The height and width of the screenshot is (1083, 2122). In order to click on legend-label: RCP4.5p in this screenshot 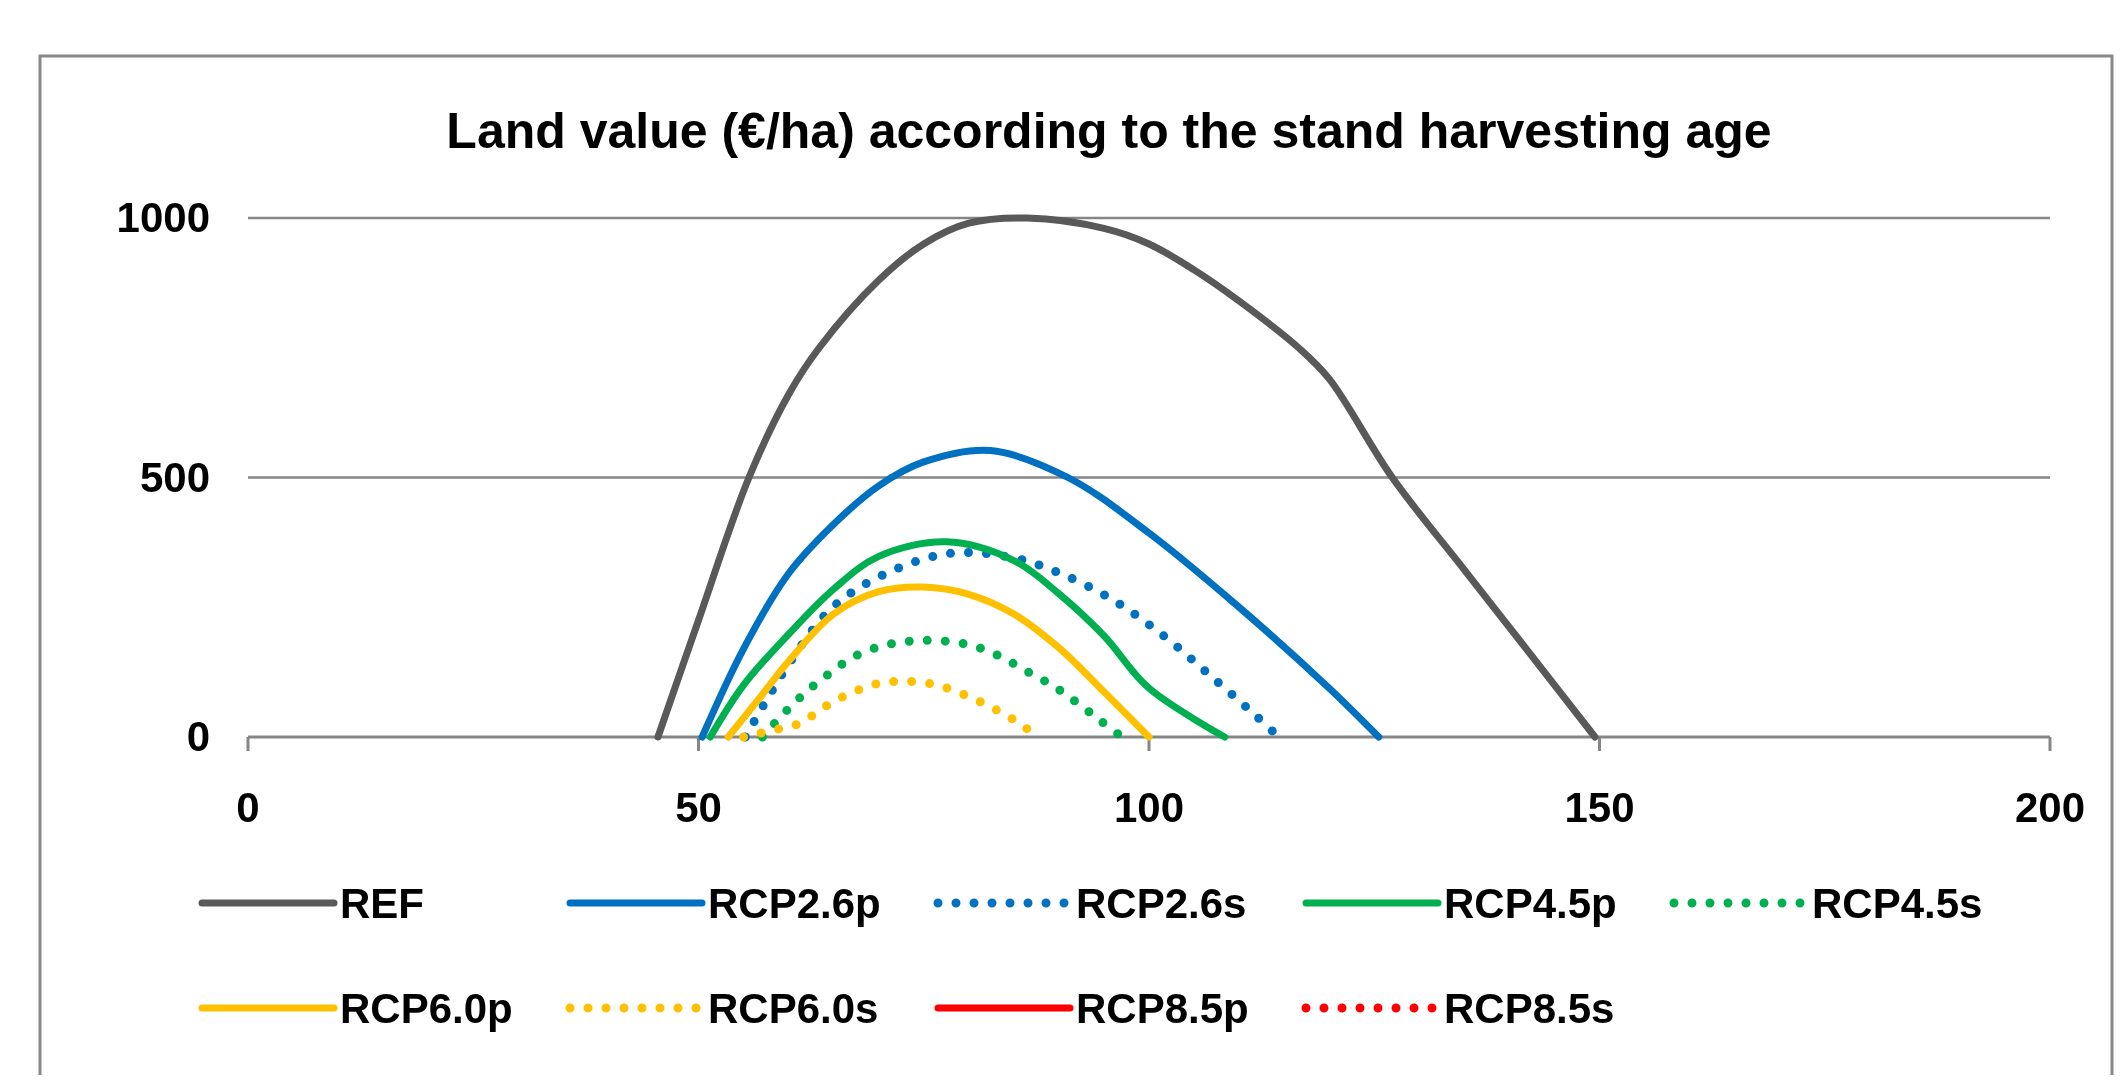, I will do `click(1530, 903)`.